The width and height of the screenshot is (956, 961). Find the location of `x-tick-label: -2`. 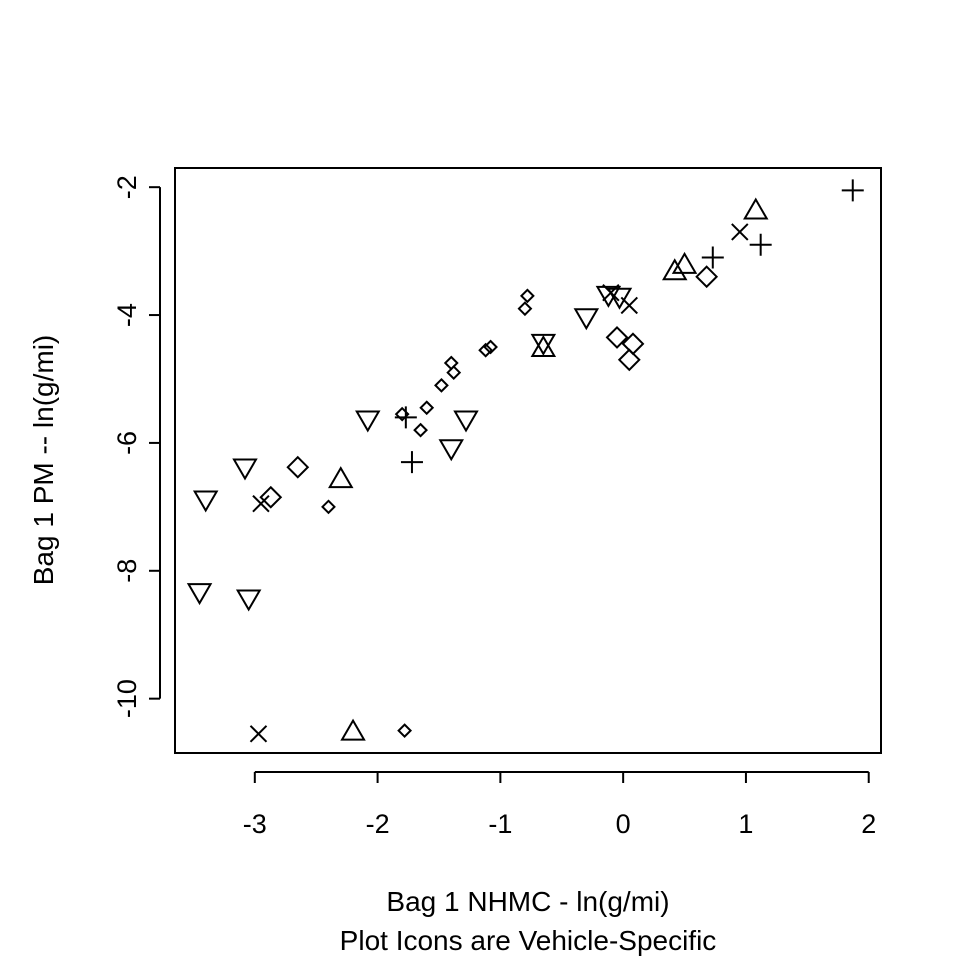

x-tick-label: -2 is located at coordinates (378, 824).